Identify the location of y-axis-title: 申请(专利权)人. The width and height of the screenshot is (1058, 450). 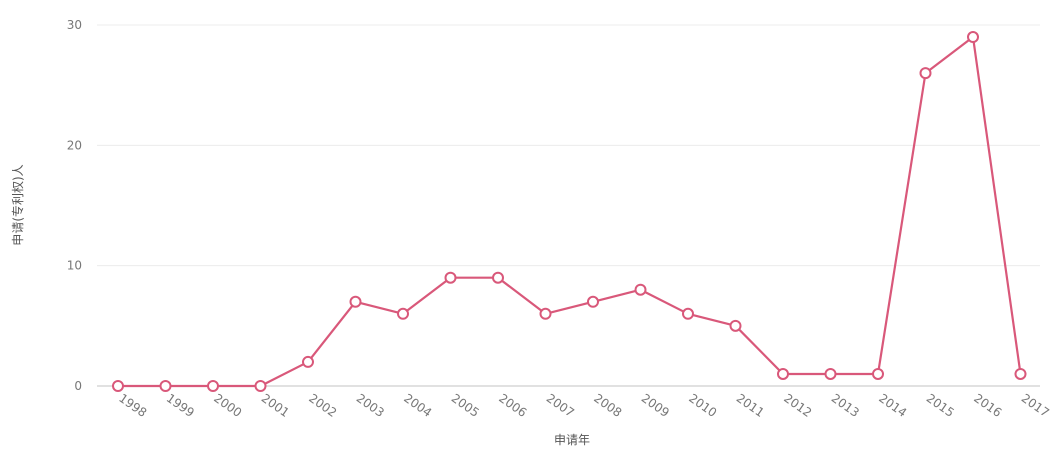
(17, 204).